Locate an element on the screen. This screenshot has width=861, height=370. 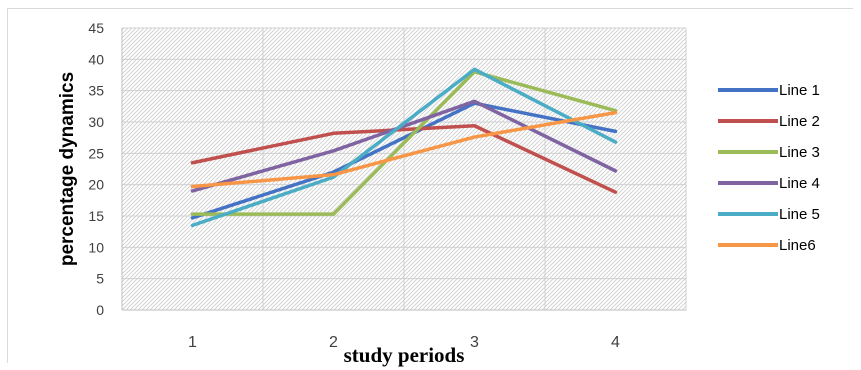
y-tick-label: 25 is located at coordinates (96, 153).